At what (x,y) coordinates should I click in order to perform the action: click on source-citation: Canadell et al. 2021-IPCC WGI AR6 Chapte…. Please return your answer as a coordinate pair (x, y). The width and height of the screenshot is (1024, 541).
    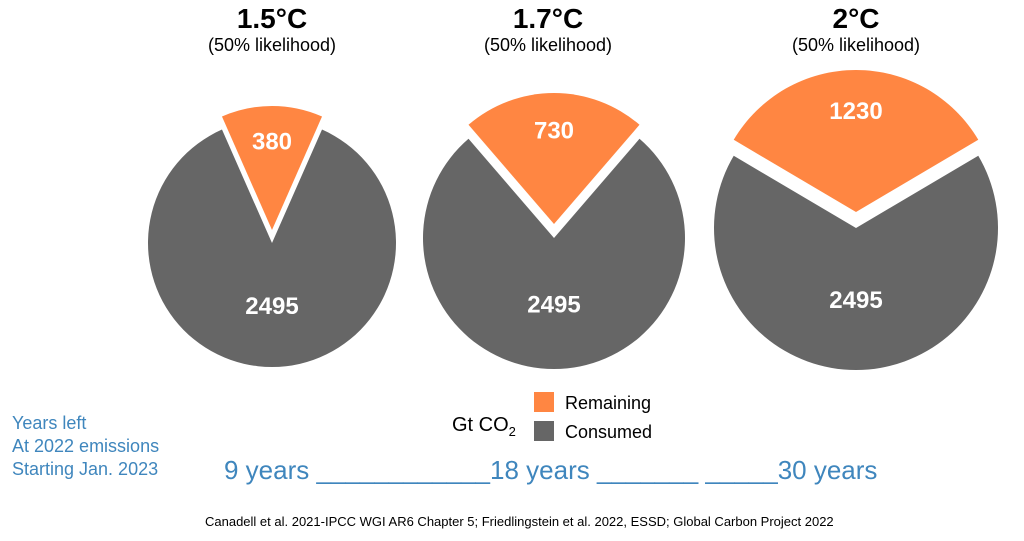
    Looking at the image, I should click on (519, 521).